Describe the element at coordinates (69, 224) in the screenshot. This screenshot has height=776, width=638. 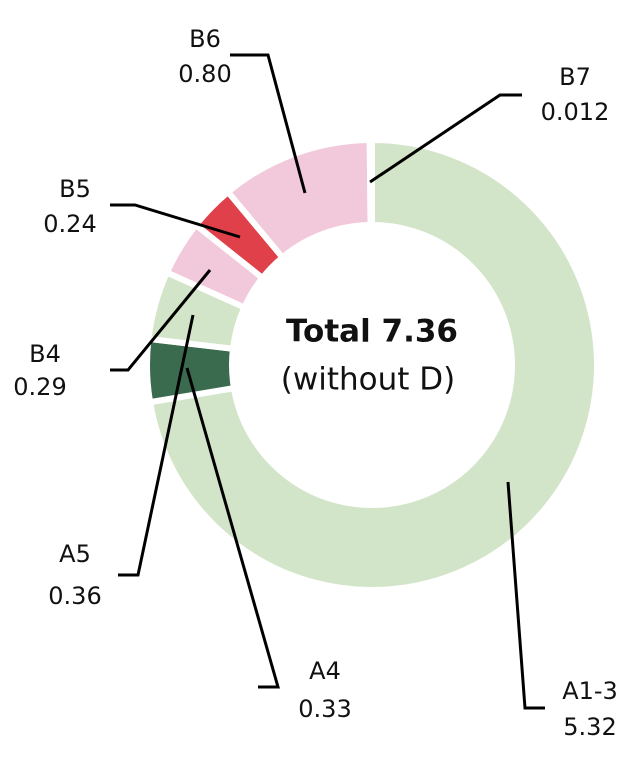
I see `value-label: 0.24` at that location.